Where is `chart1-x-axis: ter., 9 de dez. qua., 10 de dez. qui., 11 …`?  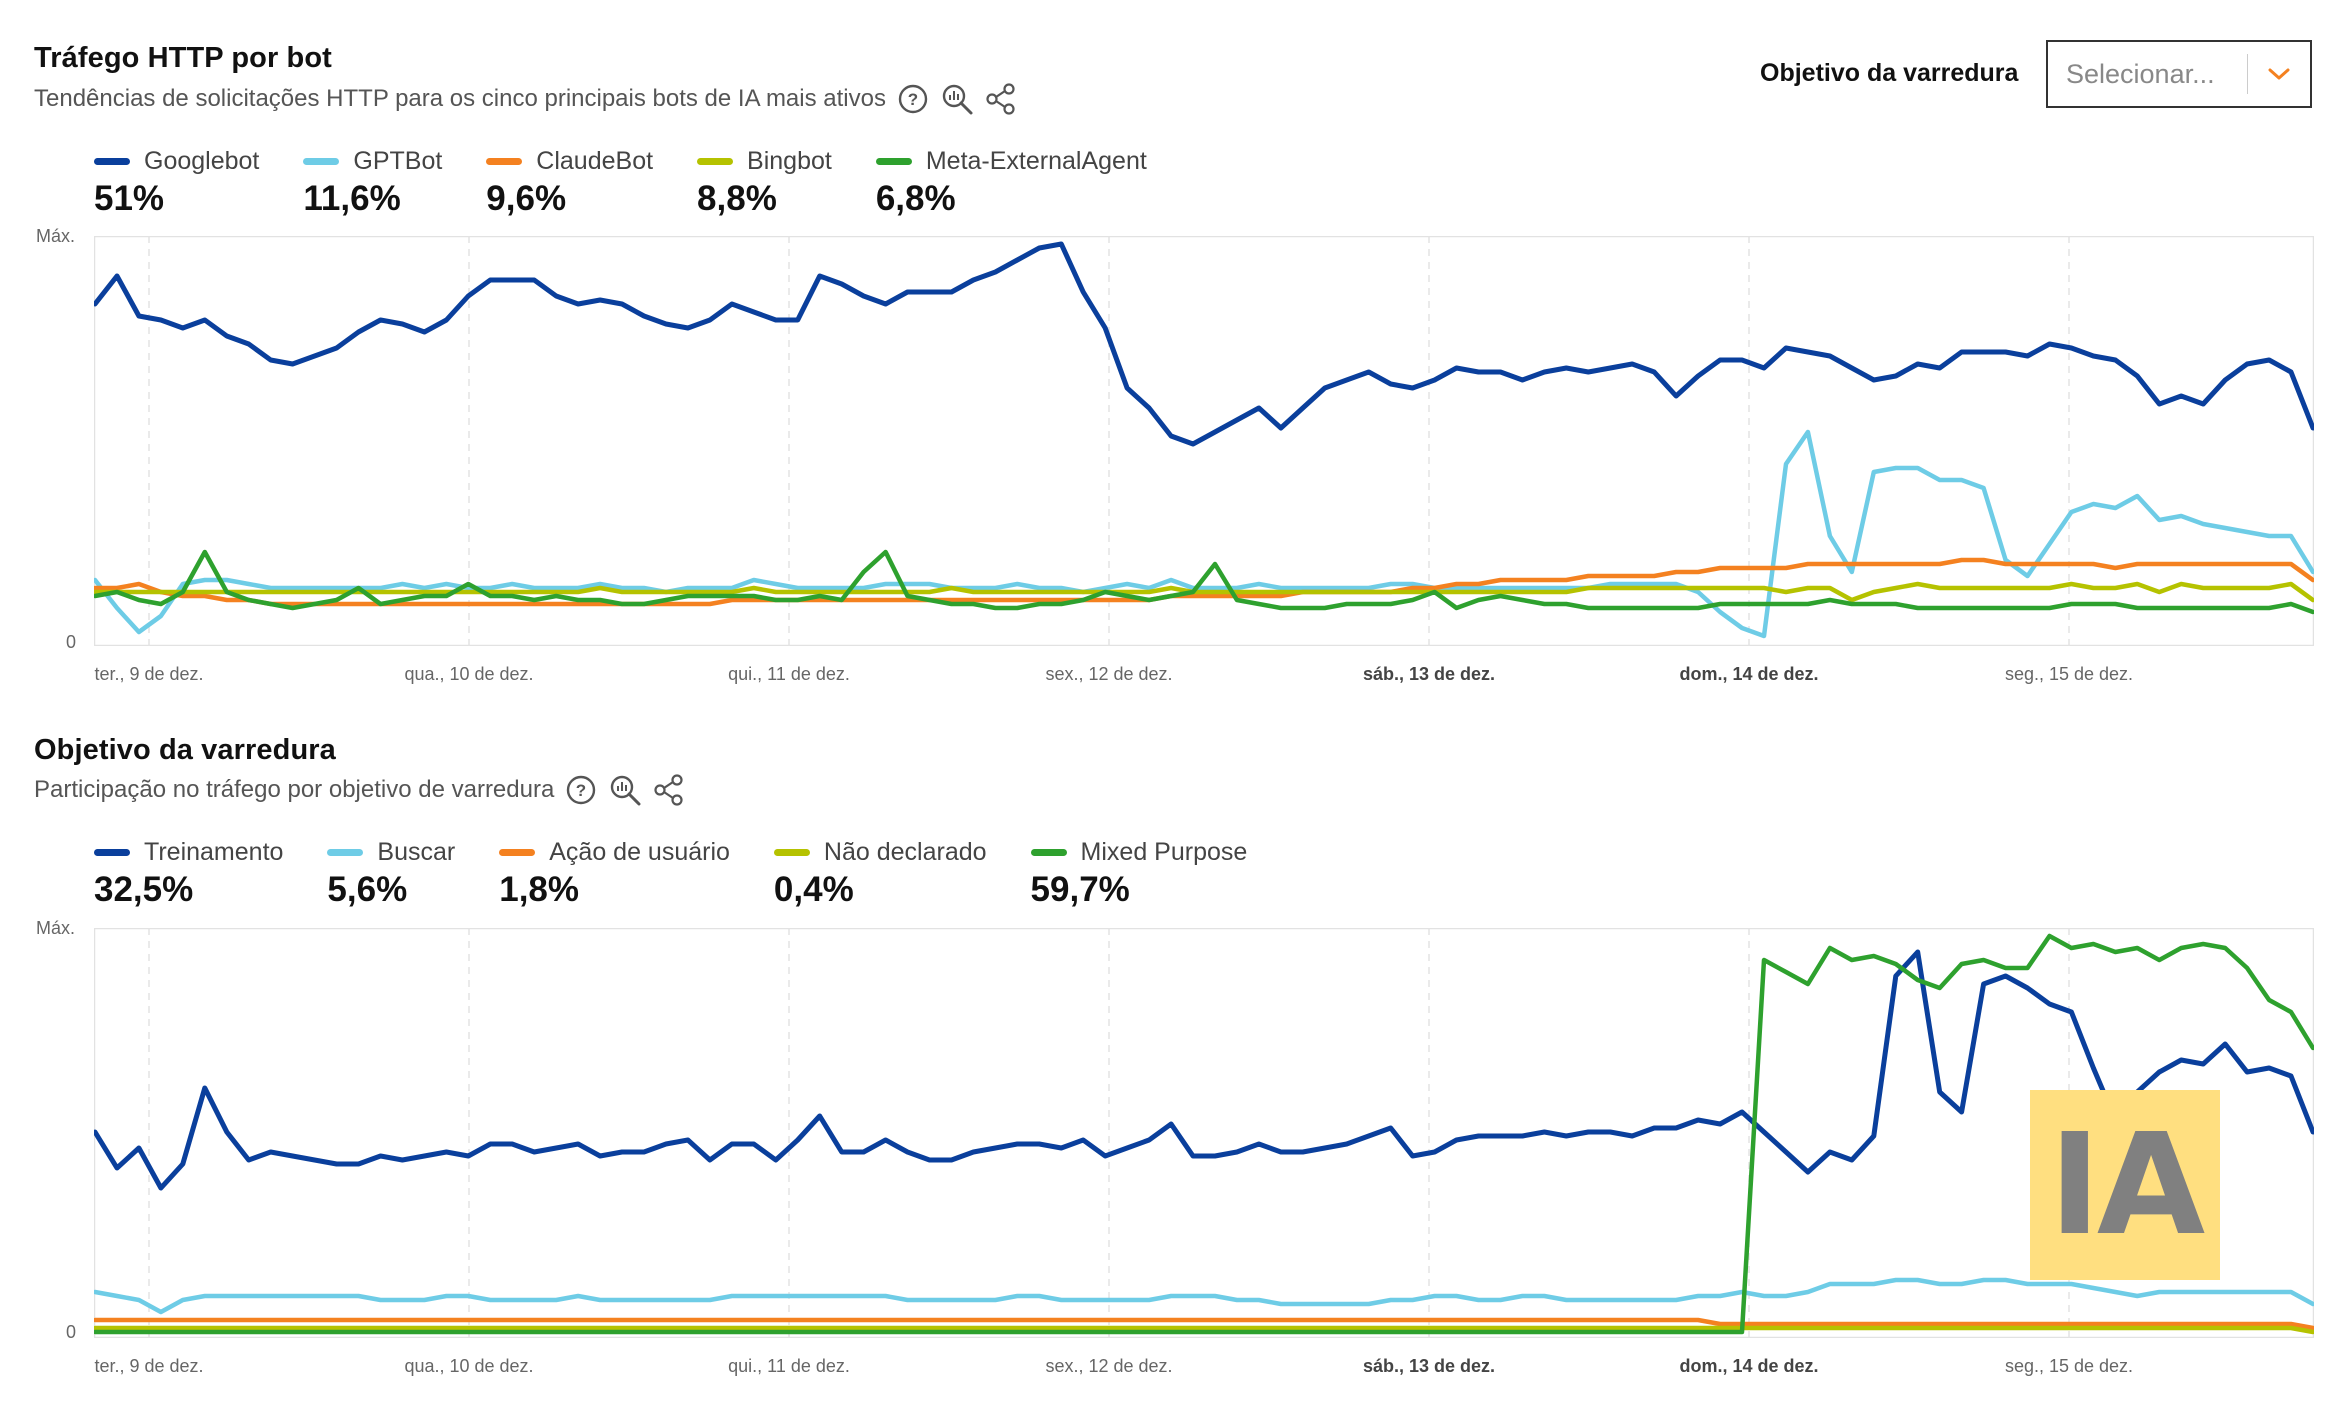
chart1-x-axis: ter., 9 de dez. qua., 10 de dez. qui., 11 … is located at coordinates (1204, 678).